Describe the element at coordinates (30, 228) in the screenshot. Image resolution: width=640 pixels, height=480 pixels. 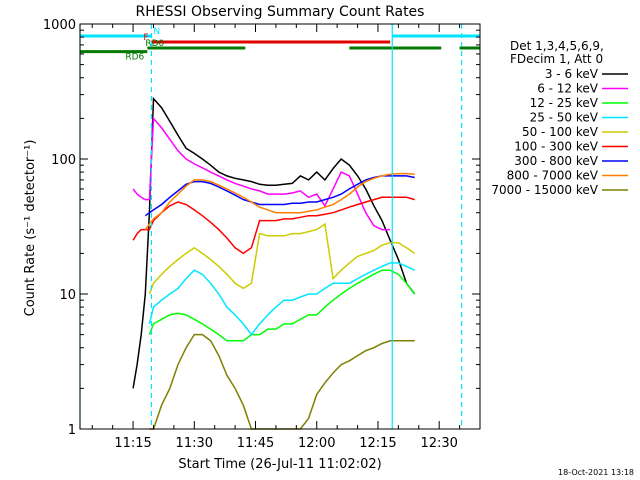
I see `y-axis-label: Count Rate (s⁻¹ detector⁻¹)` at that location.